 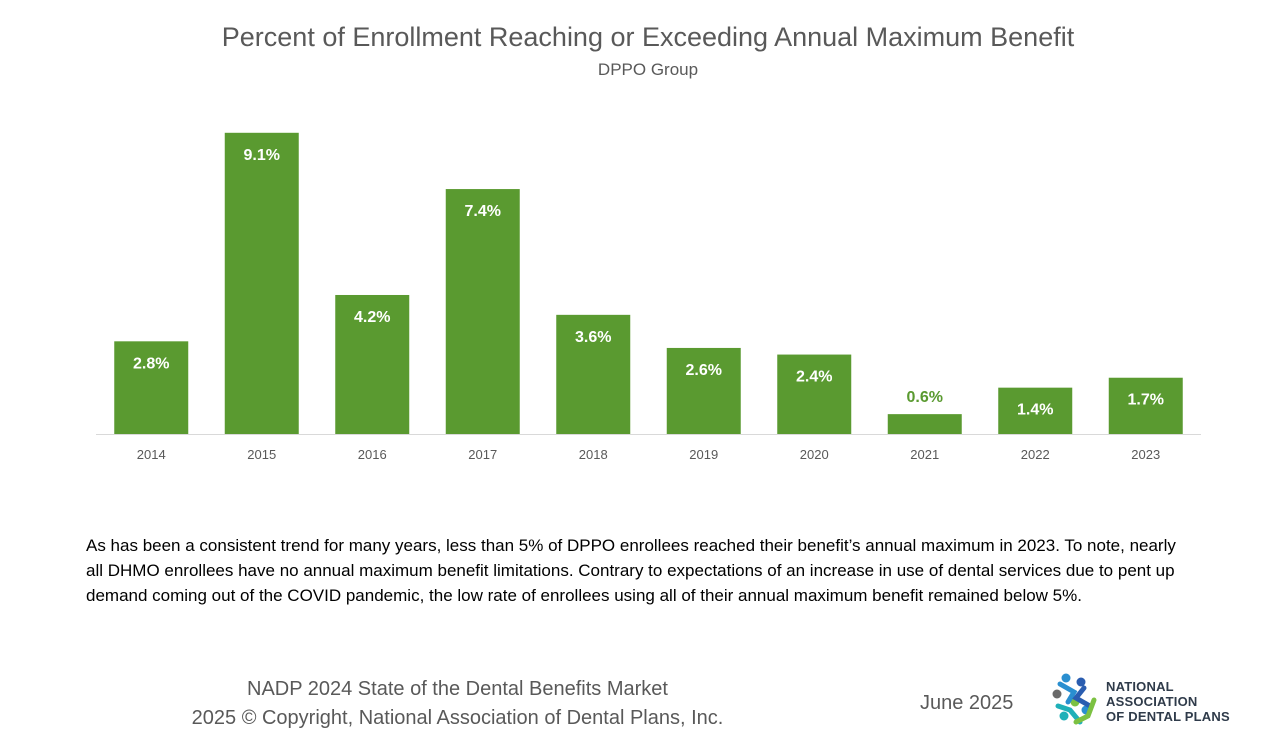 I want to click on bar-2019, so click(x=703, y=390).